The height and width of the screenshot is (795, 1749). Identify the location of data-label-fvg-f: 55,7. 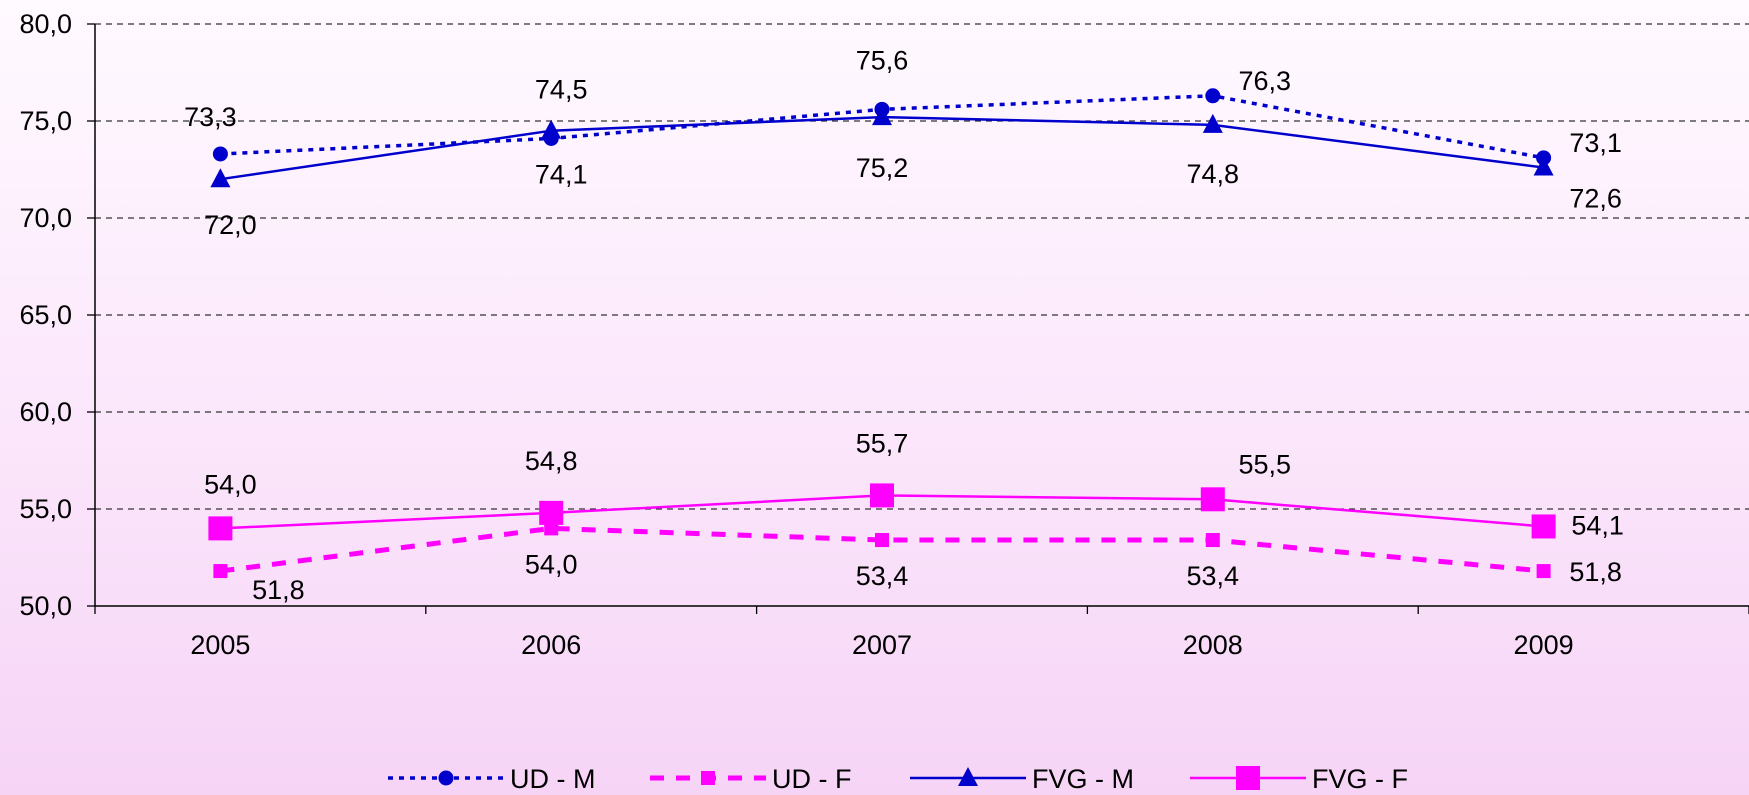
(882, 443).